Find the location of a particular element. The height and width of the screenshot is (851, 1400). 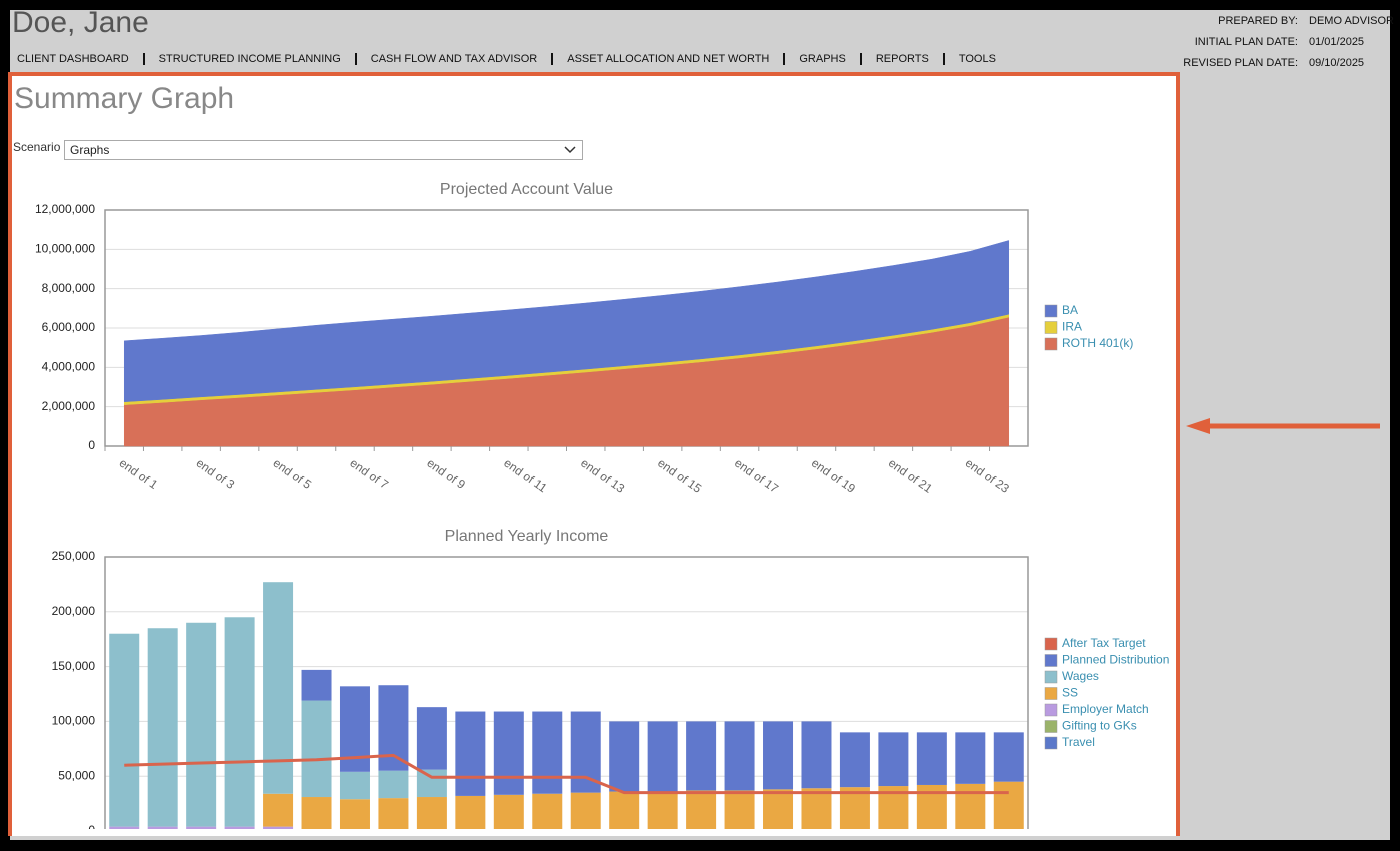

y-tick-label: 12,000,000 is located at coordinates (65, 209).